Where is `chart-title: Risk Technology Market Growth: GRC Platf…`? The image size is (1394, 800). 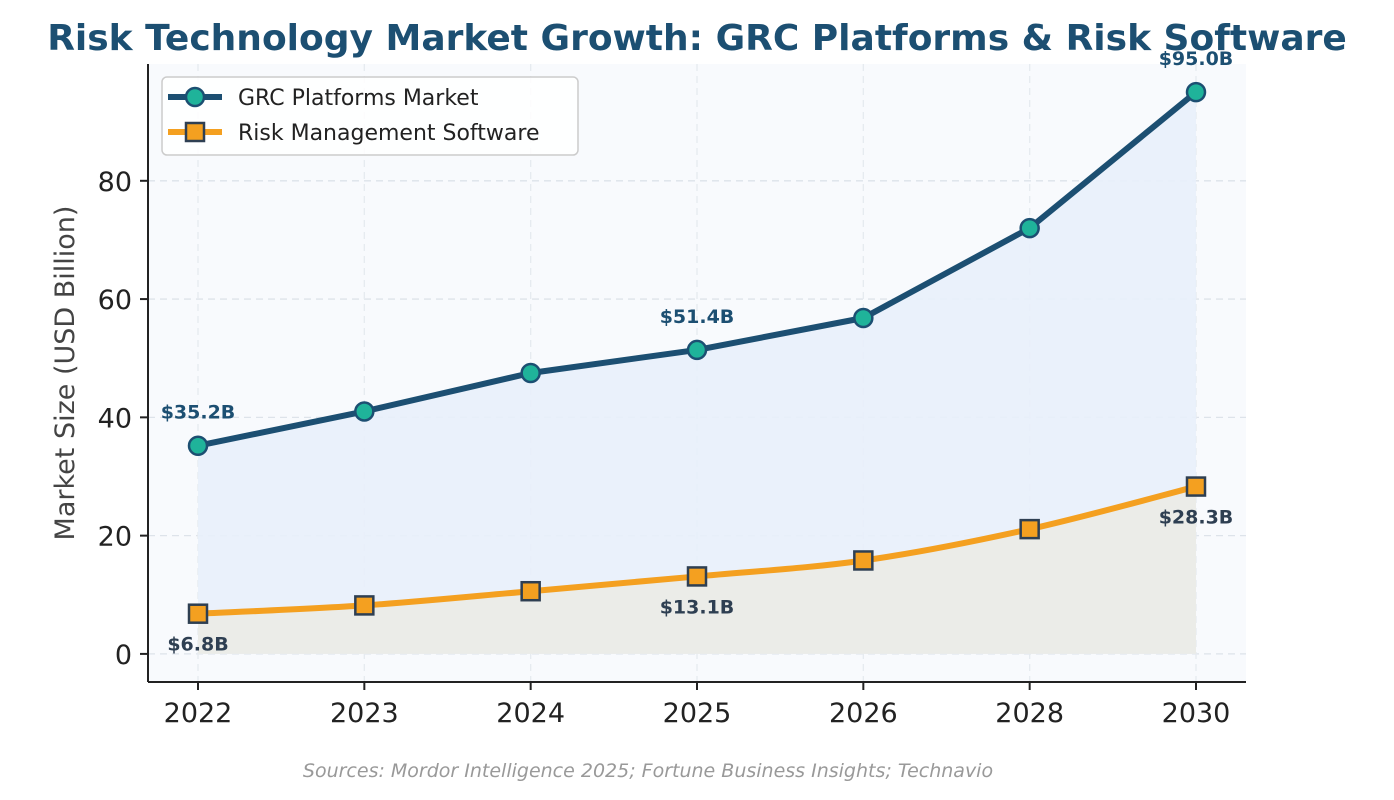 chart-title: Risk Technology Market Growth: GRC Platf… is located at coordinates (697, 38).